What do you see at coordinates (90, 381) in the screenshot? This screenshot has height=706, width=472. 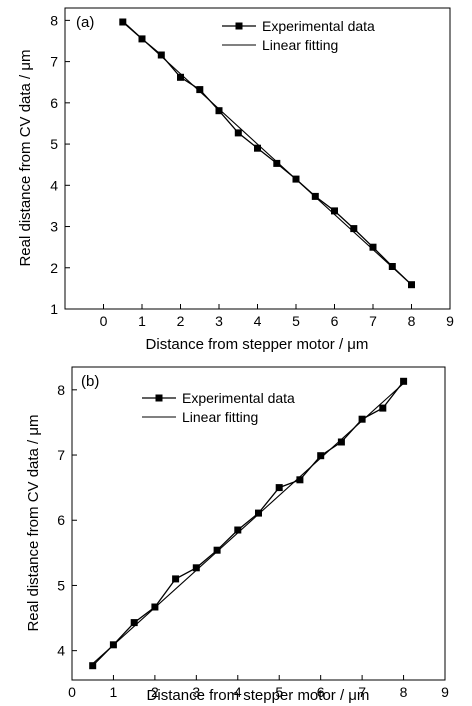 I see `panel-label: (b)` at bounding box center [90, 381].